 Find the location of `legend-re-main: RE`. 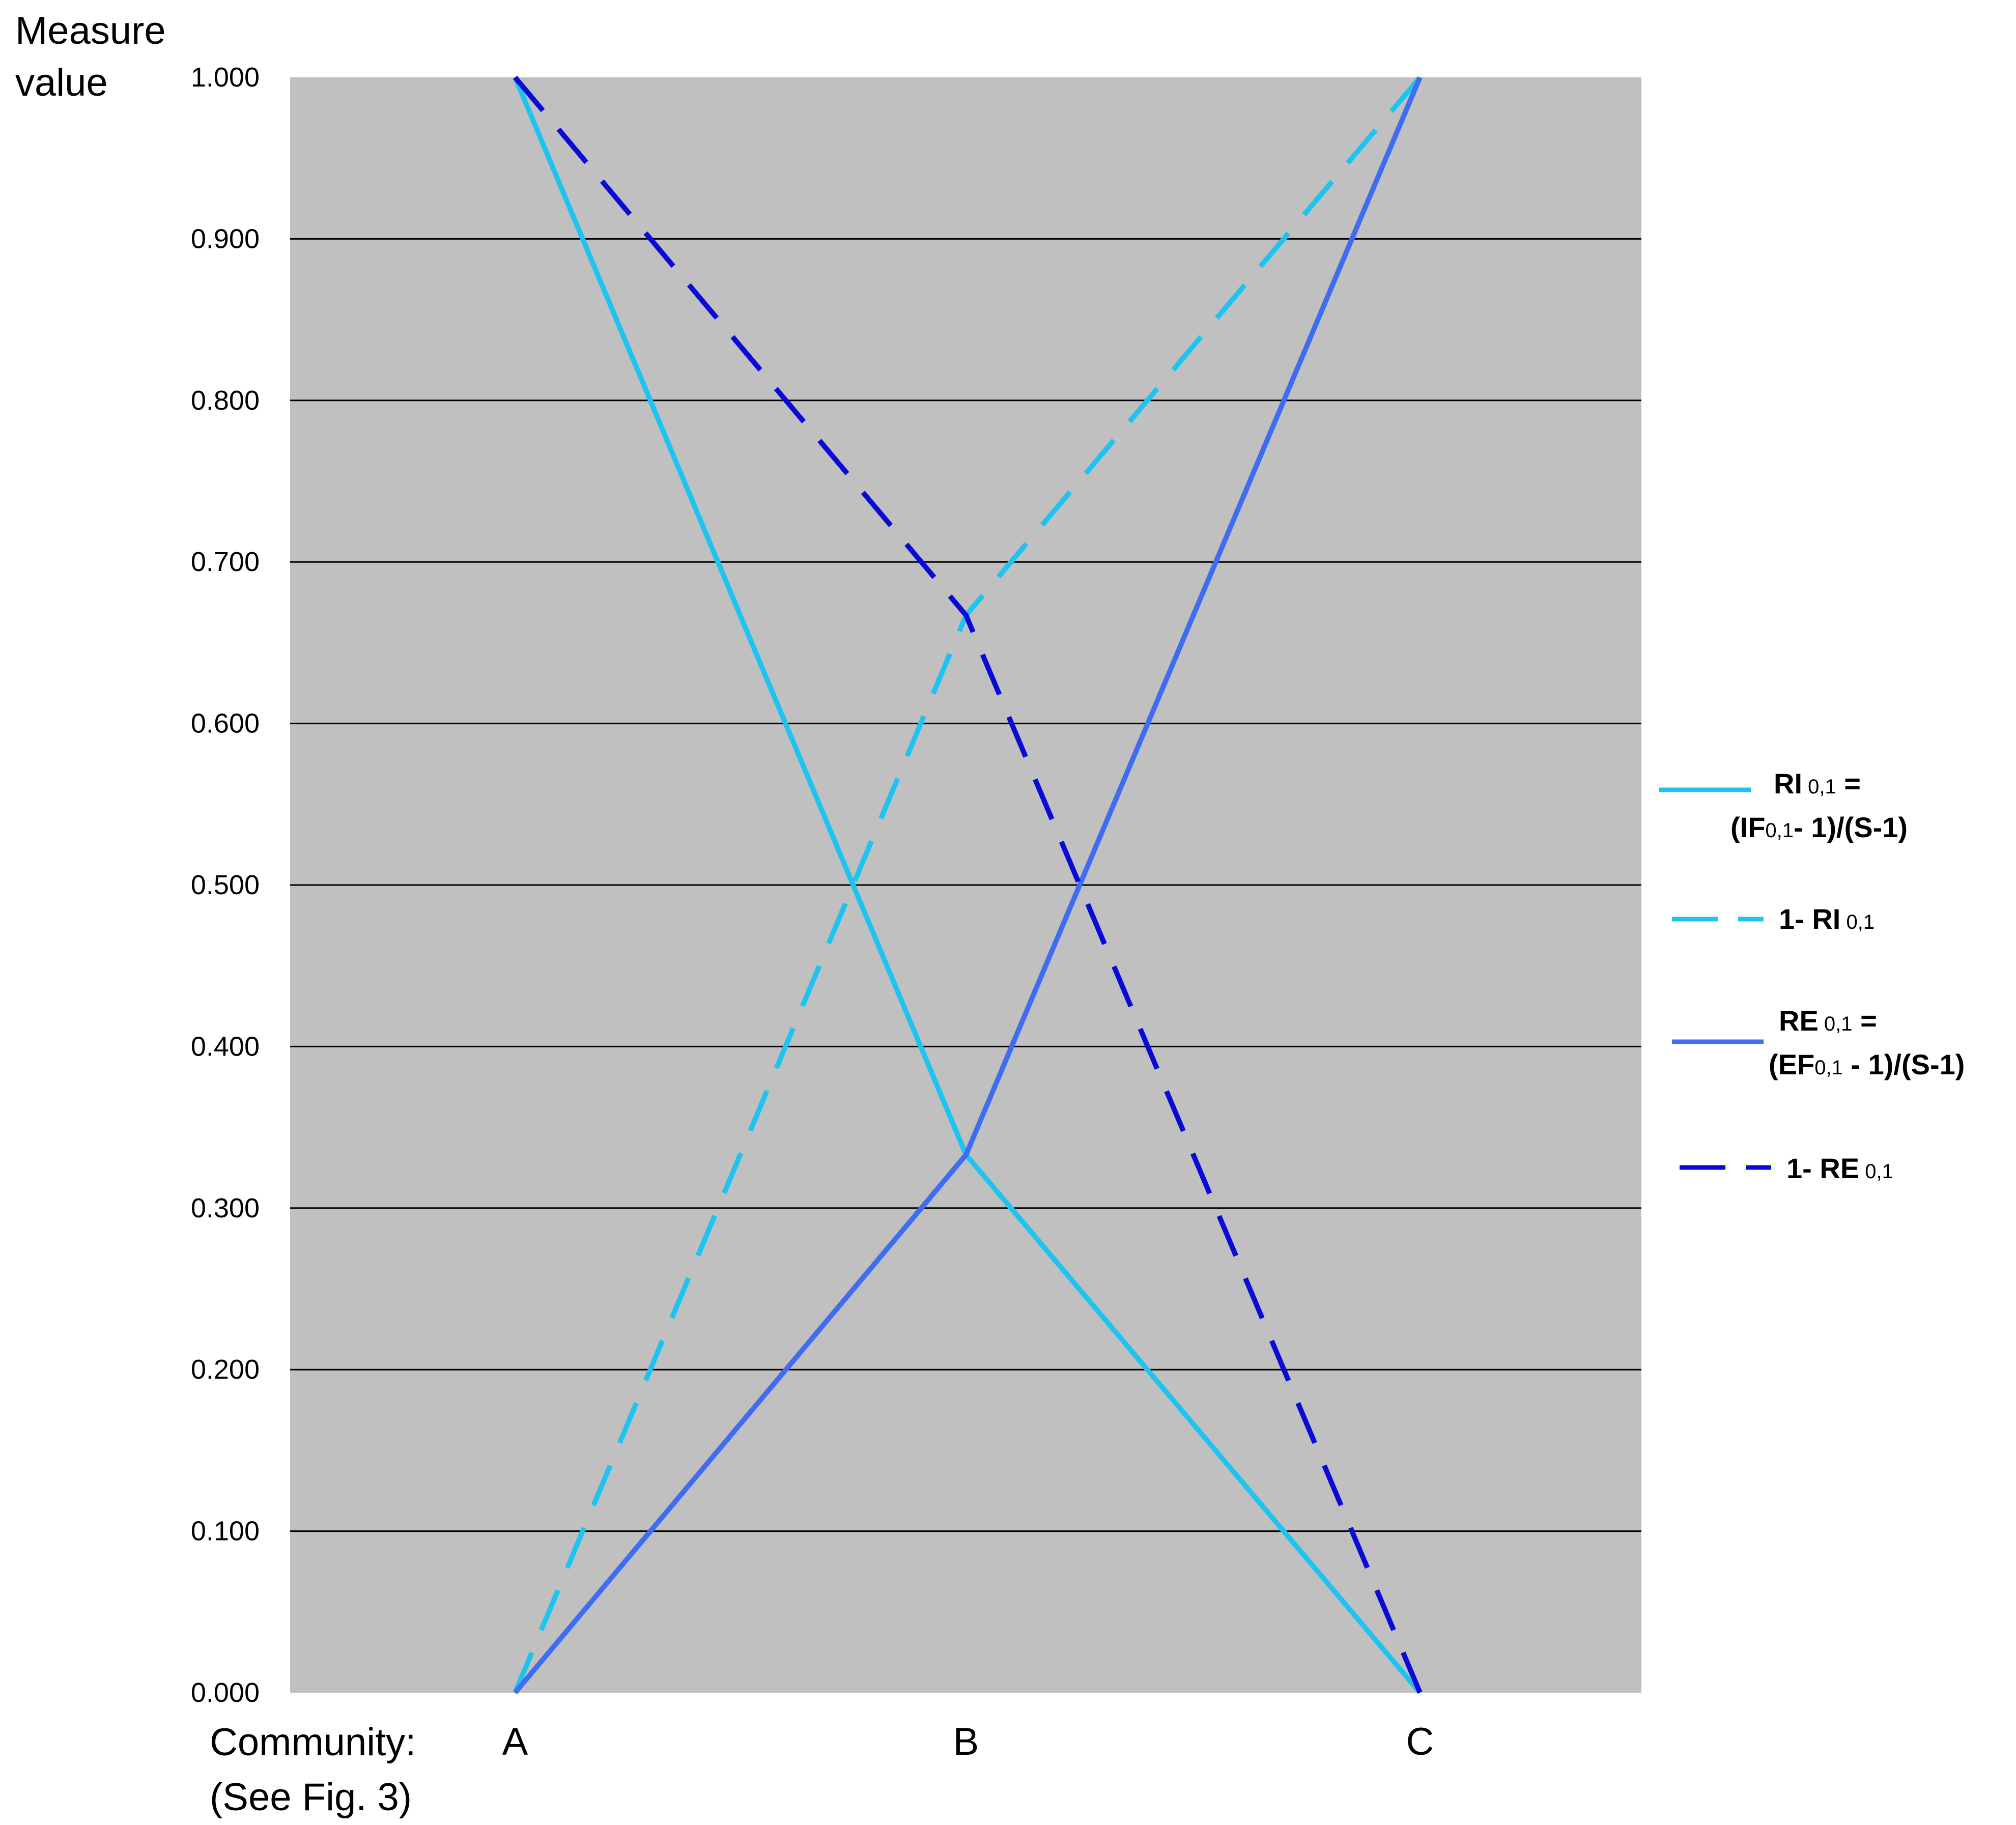

legend-re-main: RE is located at coordinates (1799, 1021).